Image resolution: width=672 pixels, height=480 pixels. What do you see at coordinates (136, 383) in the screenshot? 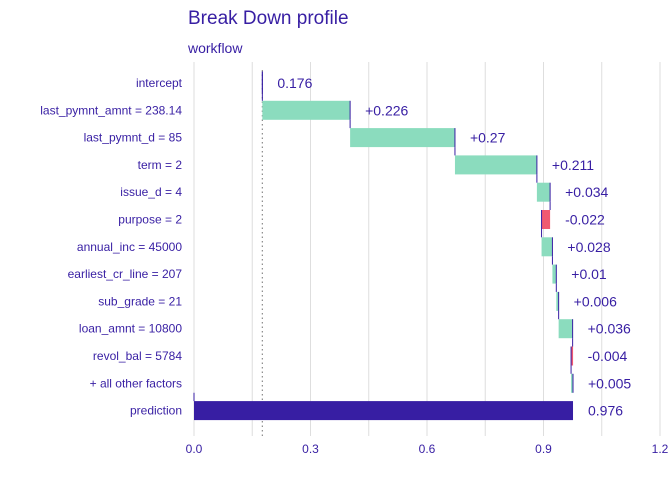
I see `y-axis-label: + all other factors` at bounding box center [136, 383].